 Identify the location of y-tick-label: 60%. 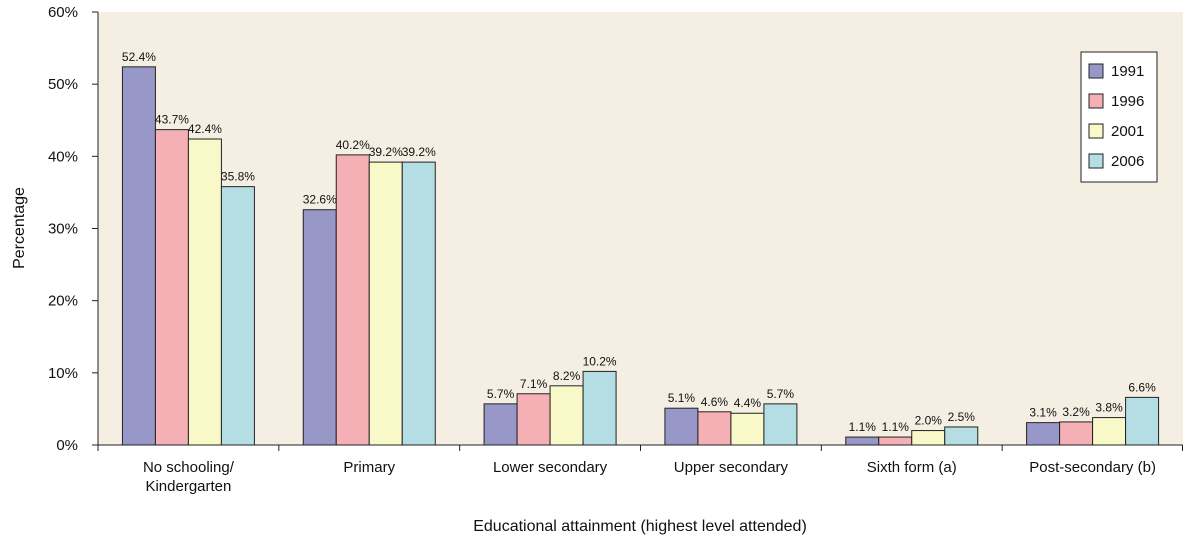
(63, 12).